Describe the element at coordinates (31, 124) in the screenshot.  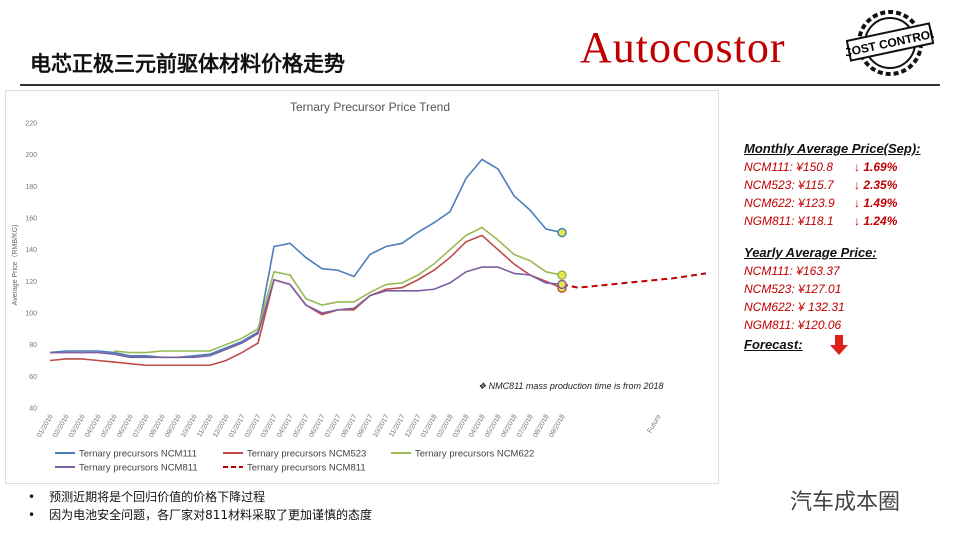
I see `y-tick-label: 220` at that location.